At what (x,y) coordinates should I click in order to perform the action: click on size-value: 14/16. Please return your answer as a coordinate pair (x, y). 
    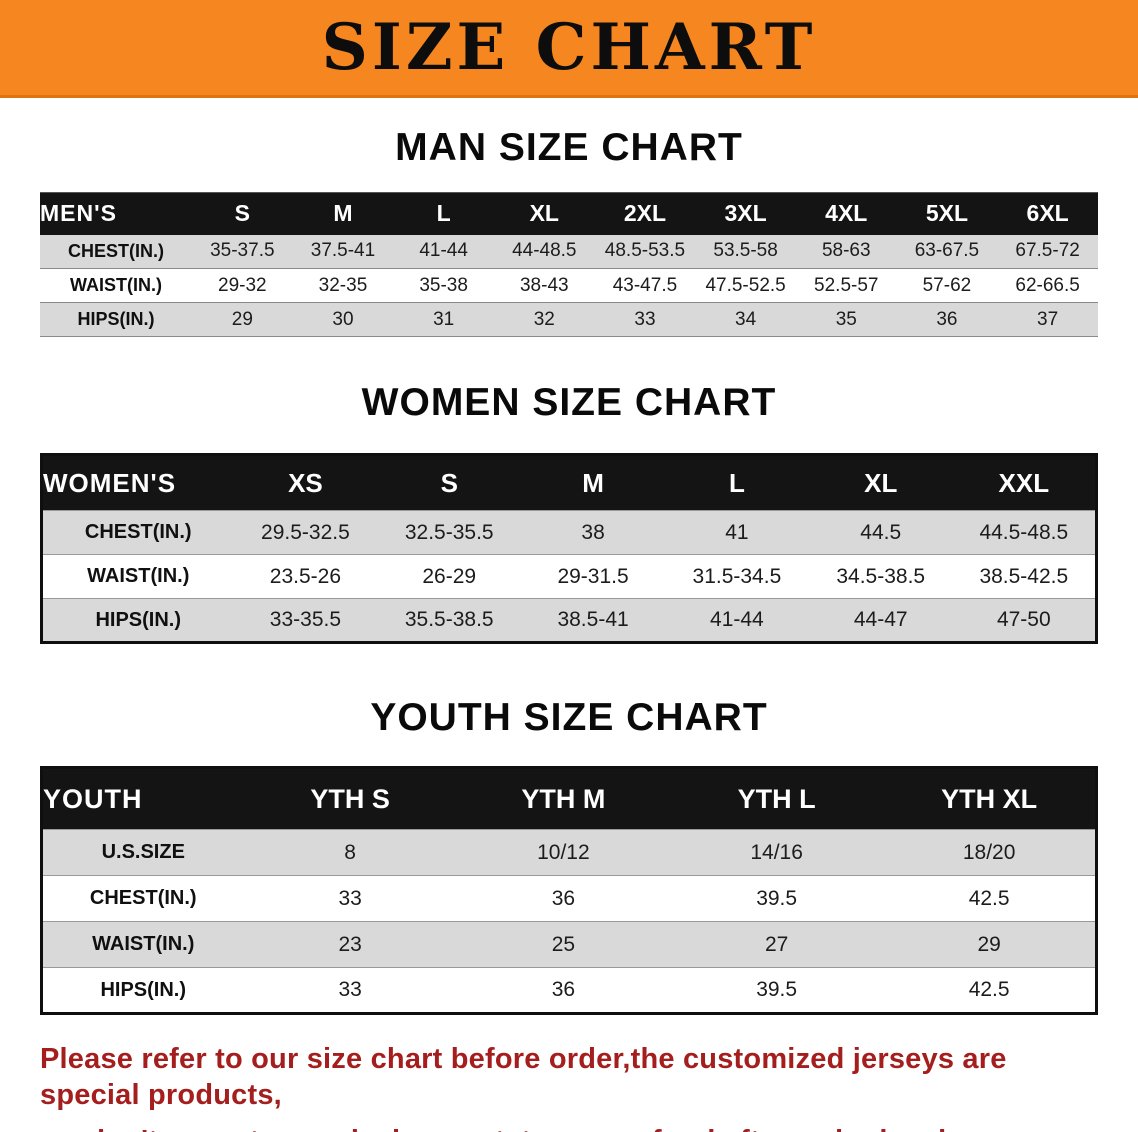
    Looking at the image, I should click on (777, 852).